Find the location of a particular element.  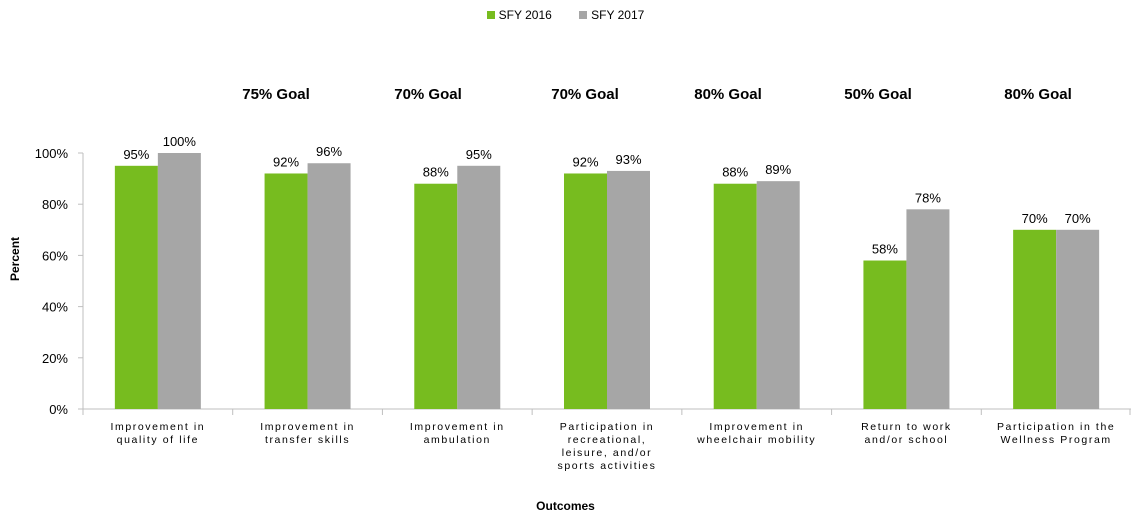

data-label: 93% is located at coordinates (628, 159).